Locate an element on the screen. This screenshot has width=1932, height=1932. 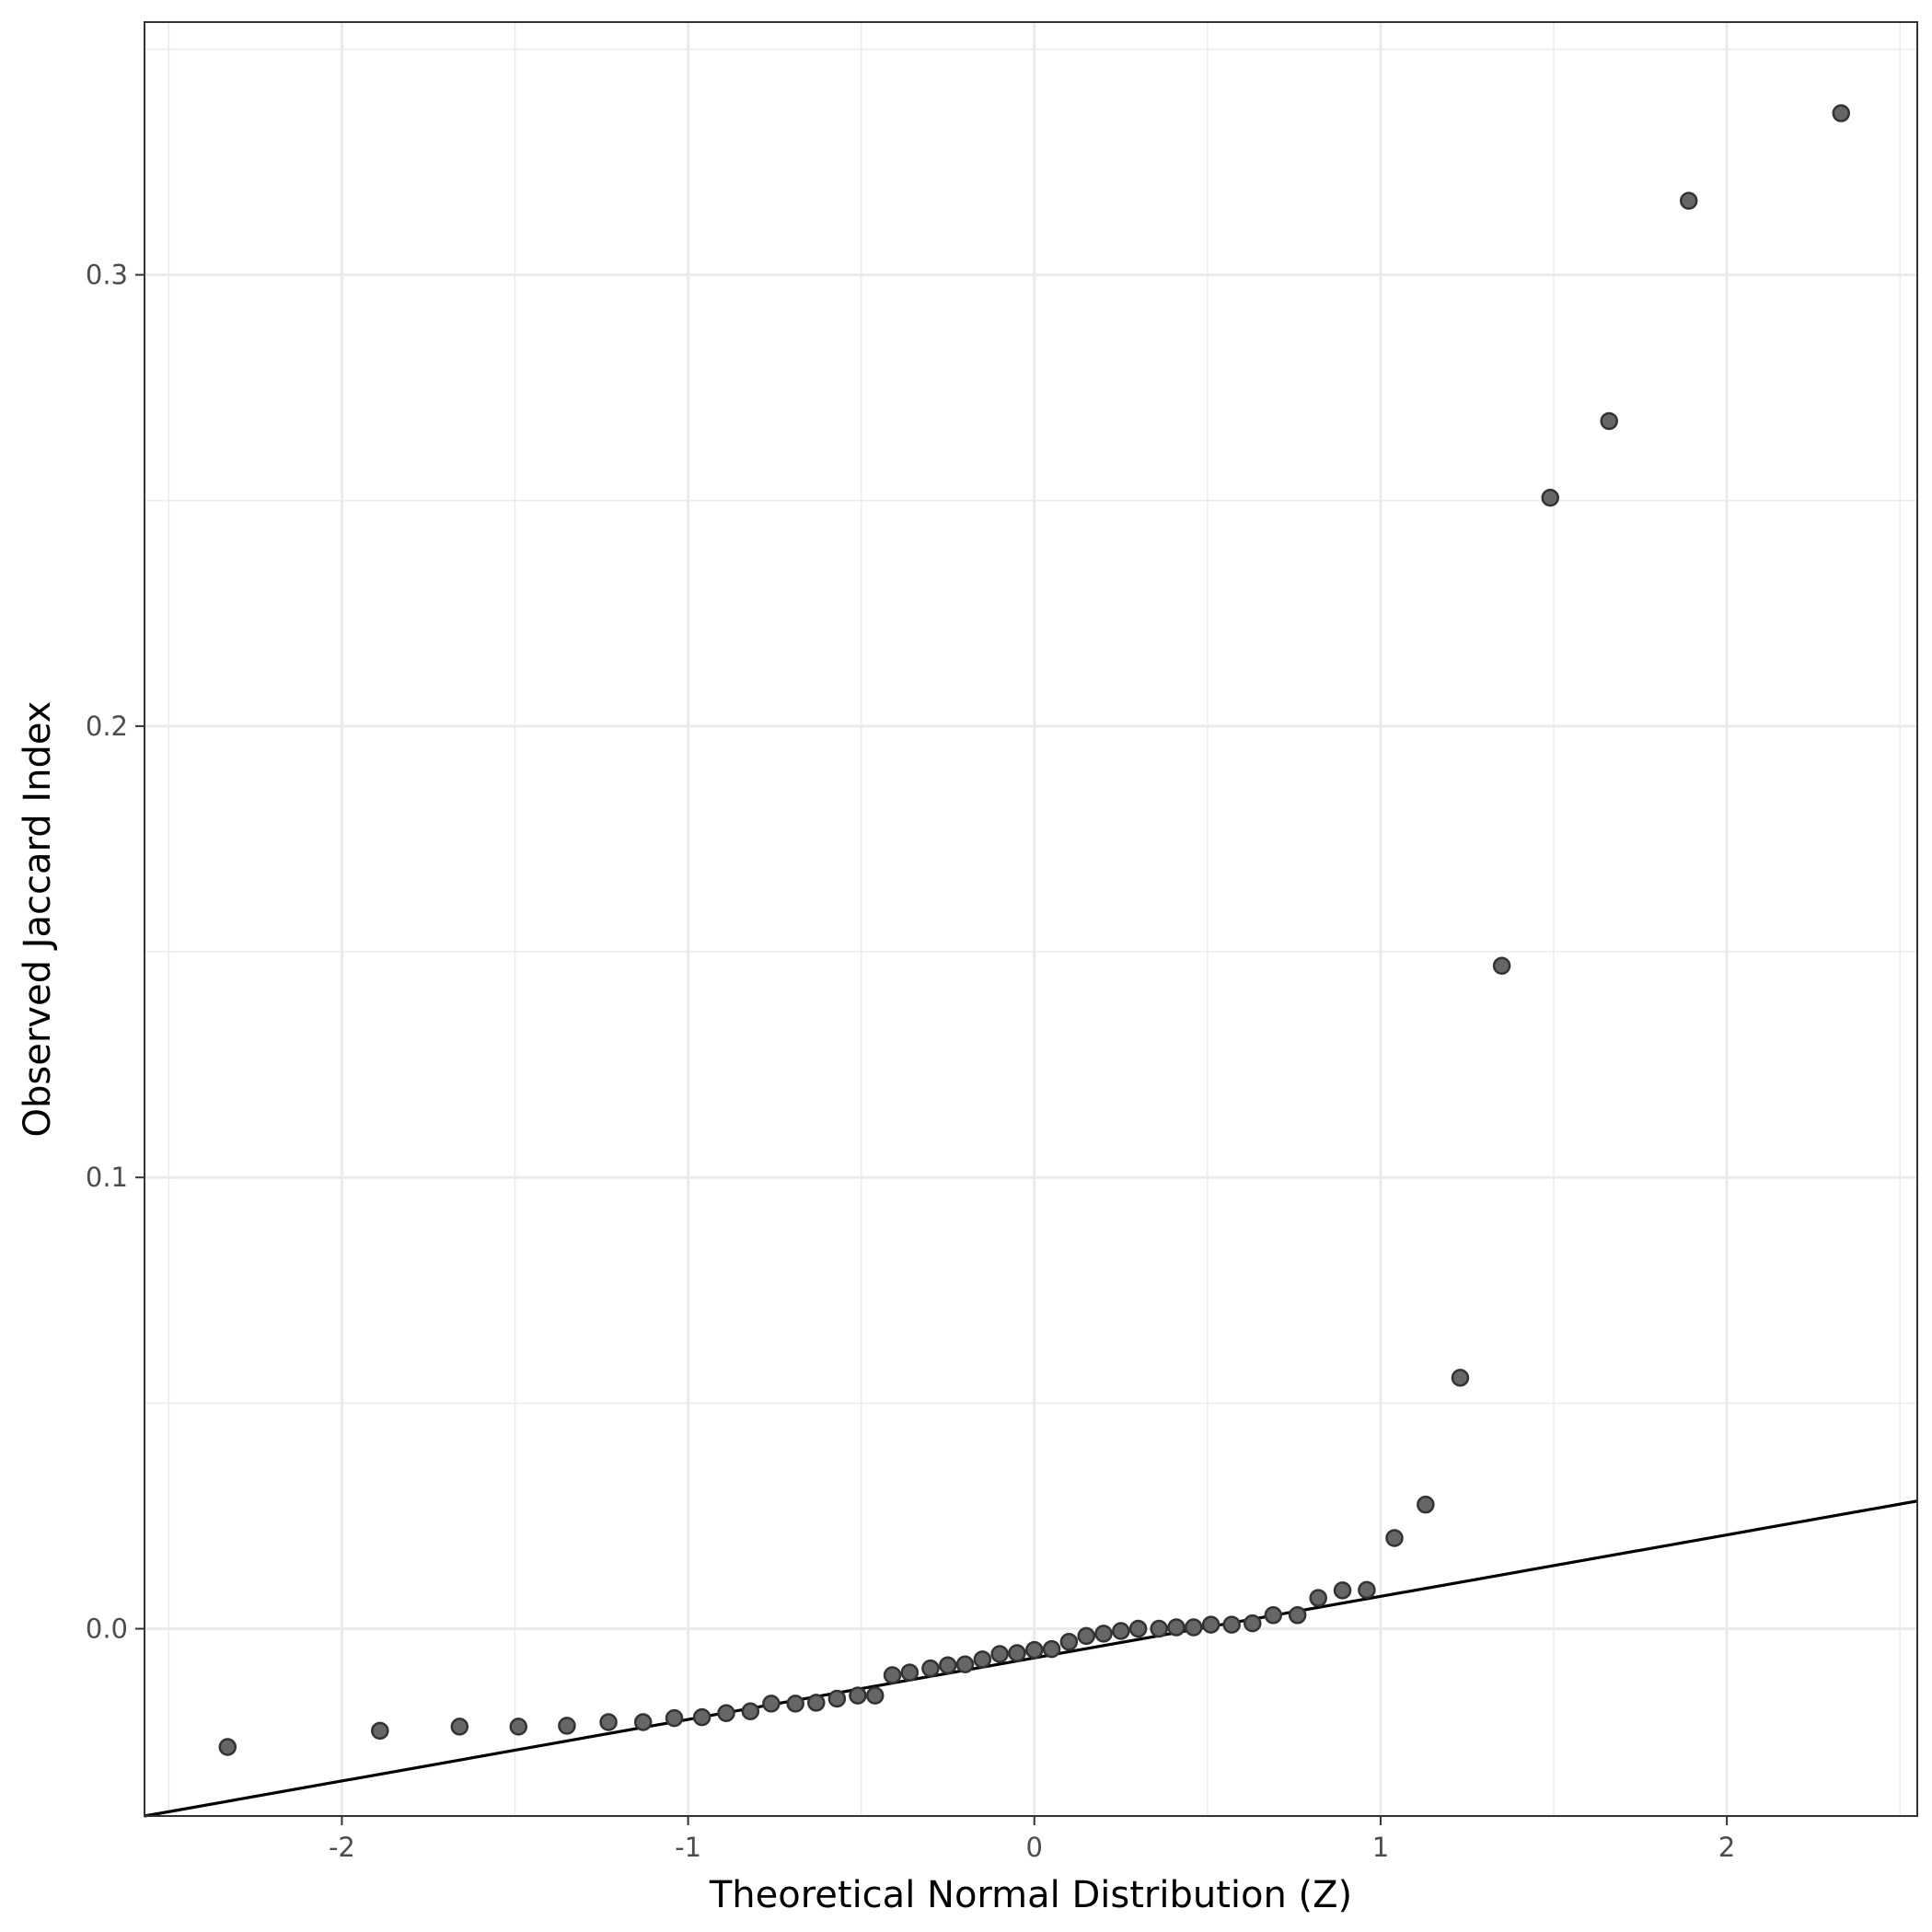
y-tick-label: 0.2 is located at coordinates (107, 726).